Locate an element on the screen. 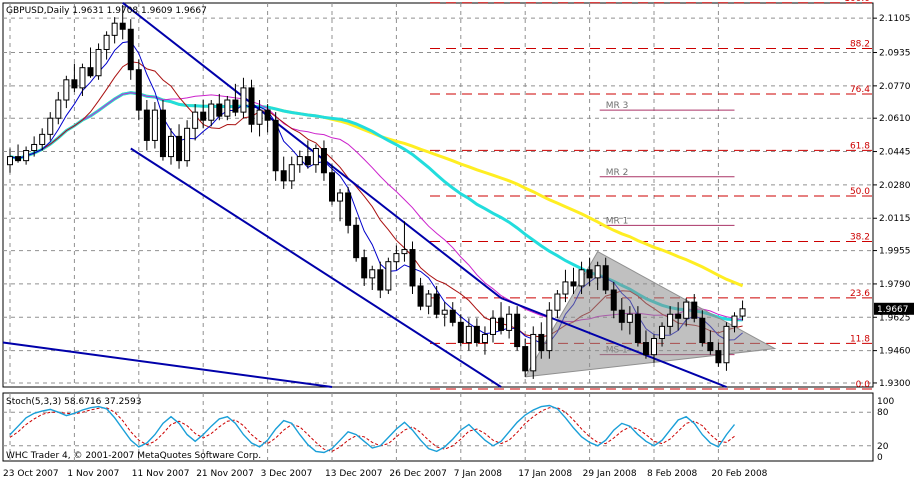  fib-level-label: 88.2 is located at coordinates (860, 44).